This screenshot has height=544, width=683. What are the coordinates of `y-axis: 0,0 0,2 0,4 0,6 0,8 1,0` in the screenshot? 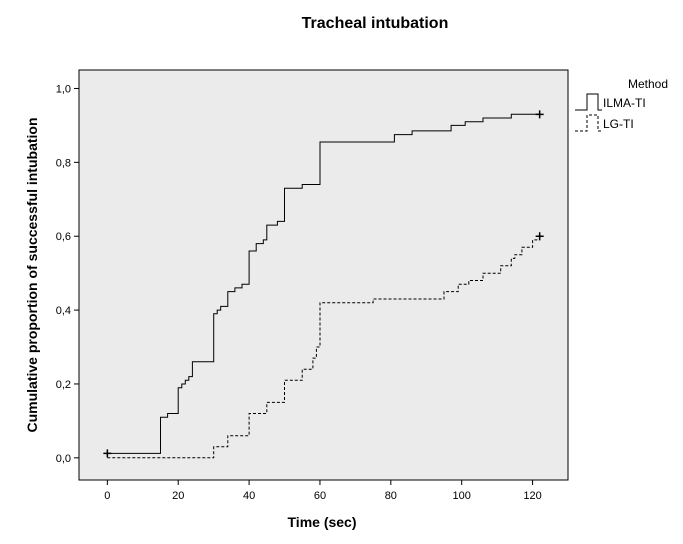 It's located at (67, 274).